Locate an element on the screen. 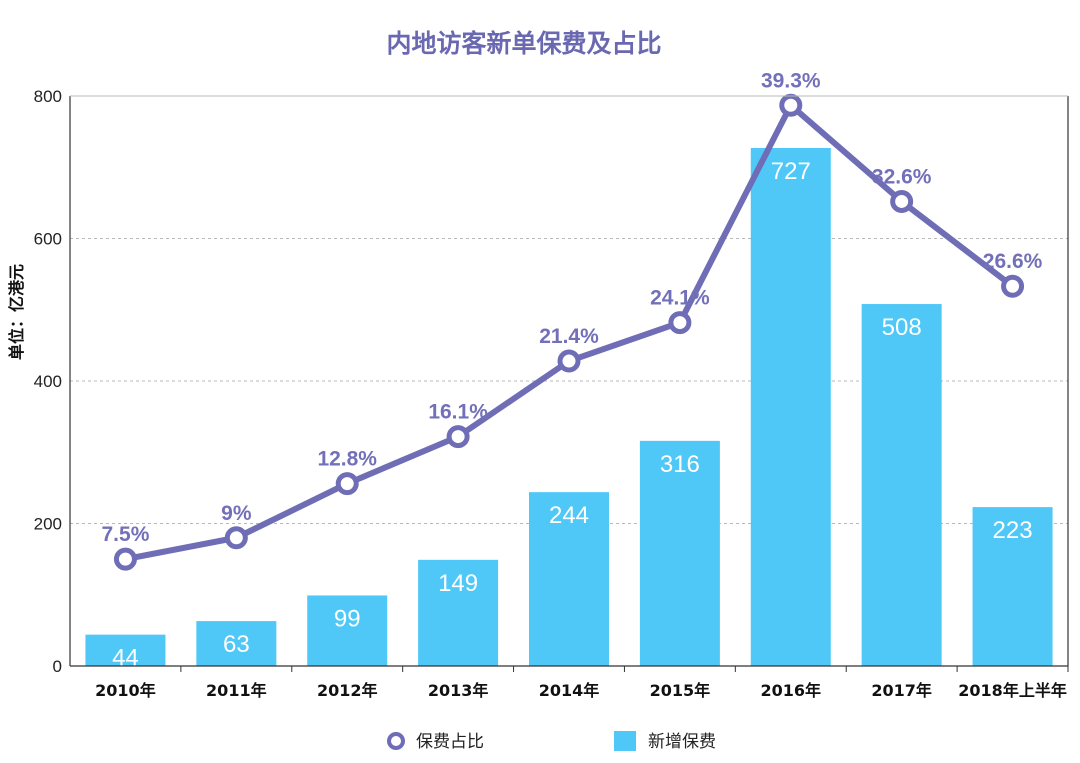  y-axis-label: 单位：亿港元 is located at coordinates (16, 312).